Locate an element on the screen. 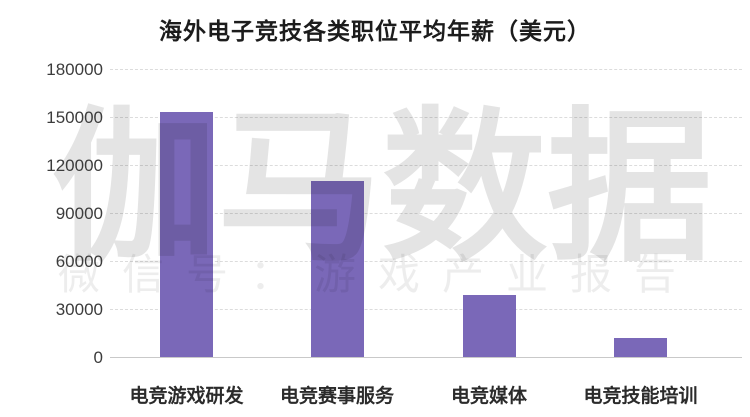 The width and height of the screenshot is (750, 417). y-axis-tick-label: 120000 is located at coordinates (74, 165).